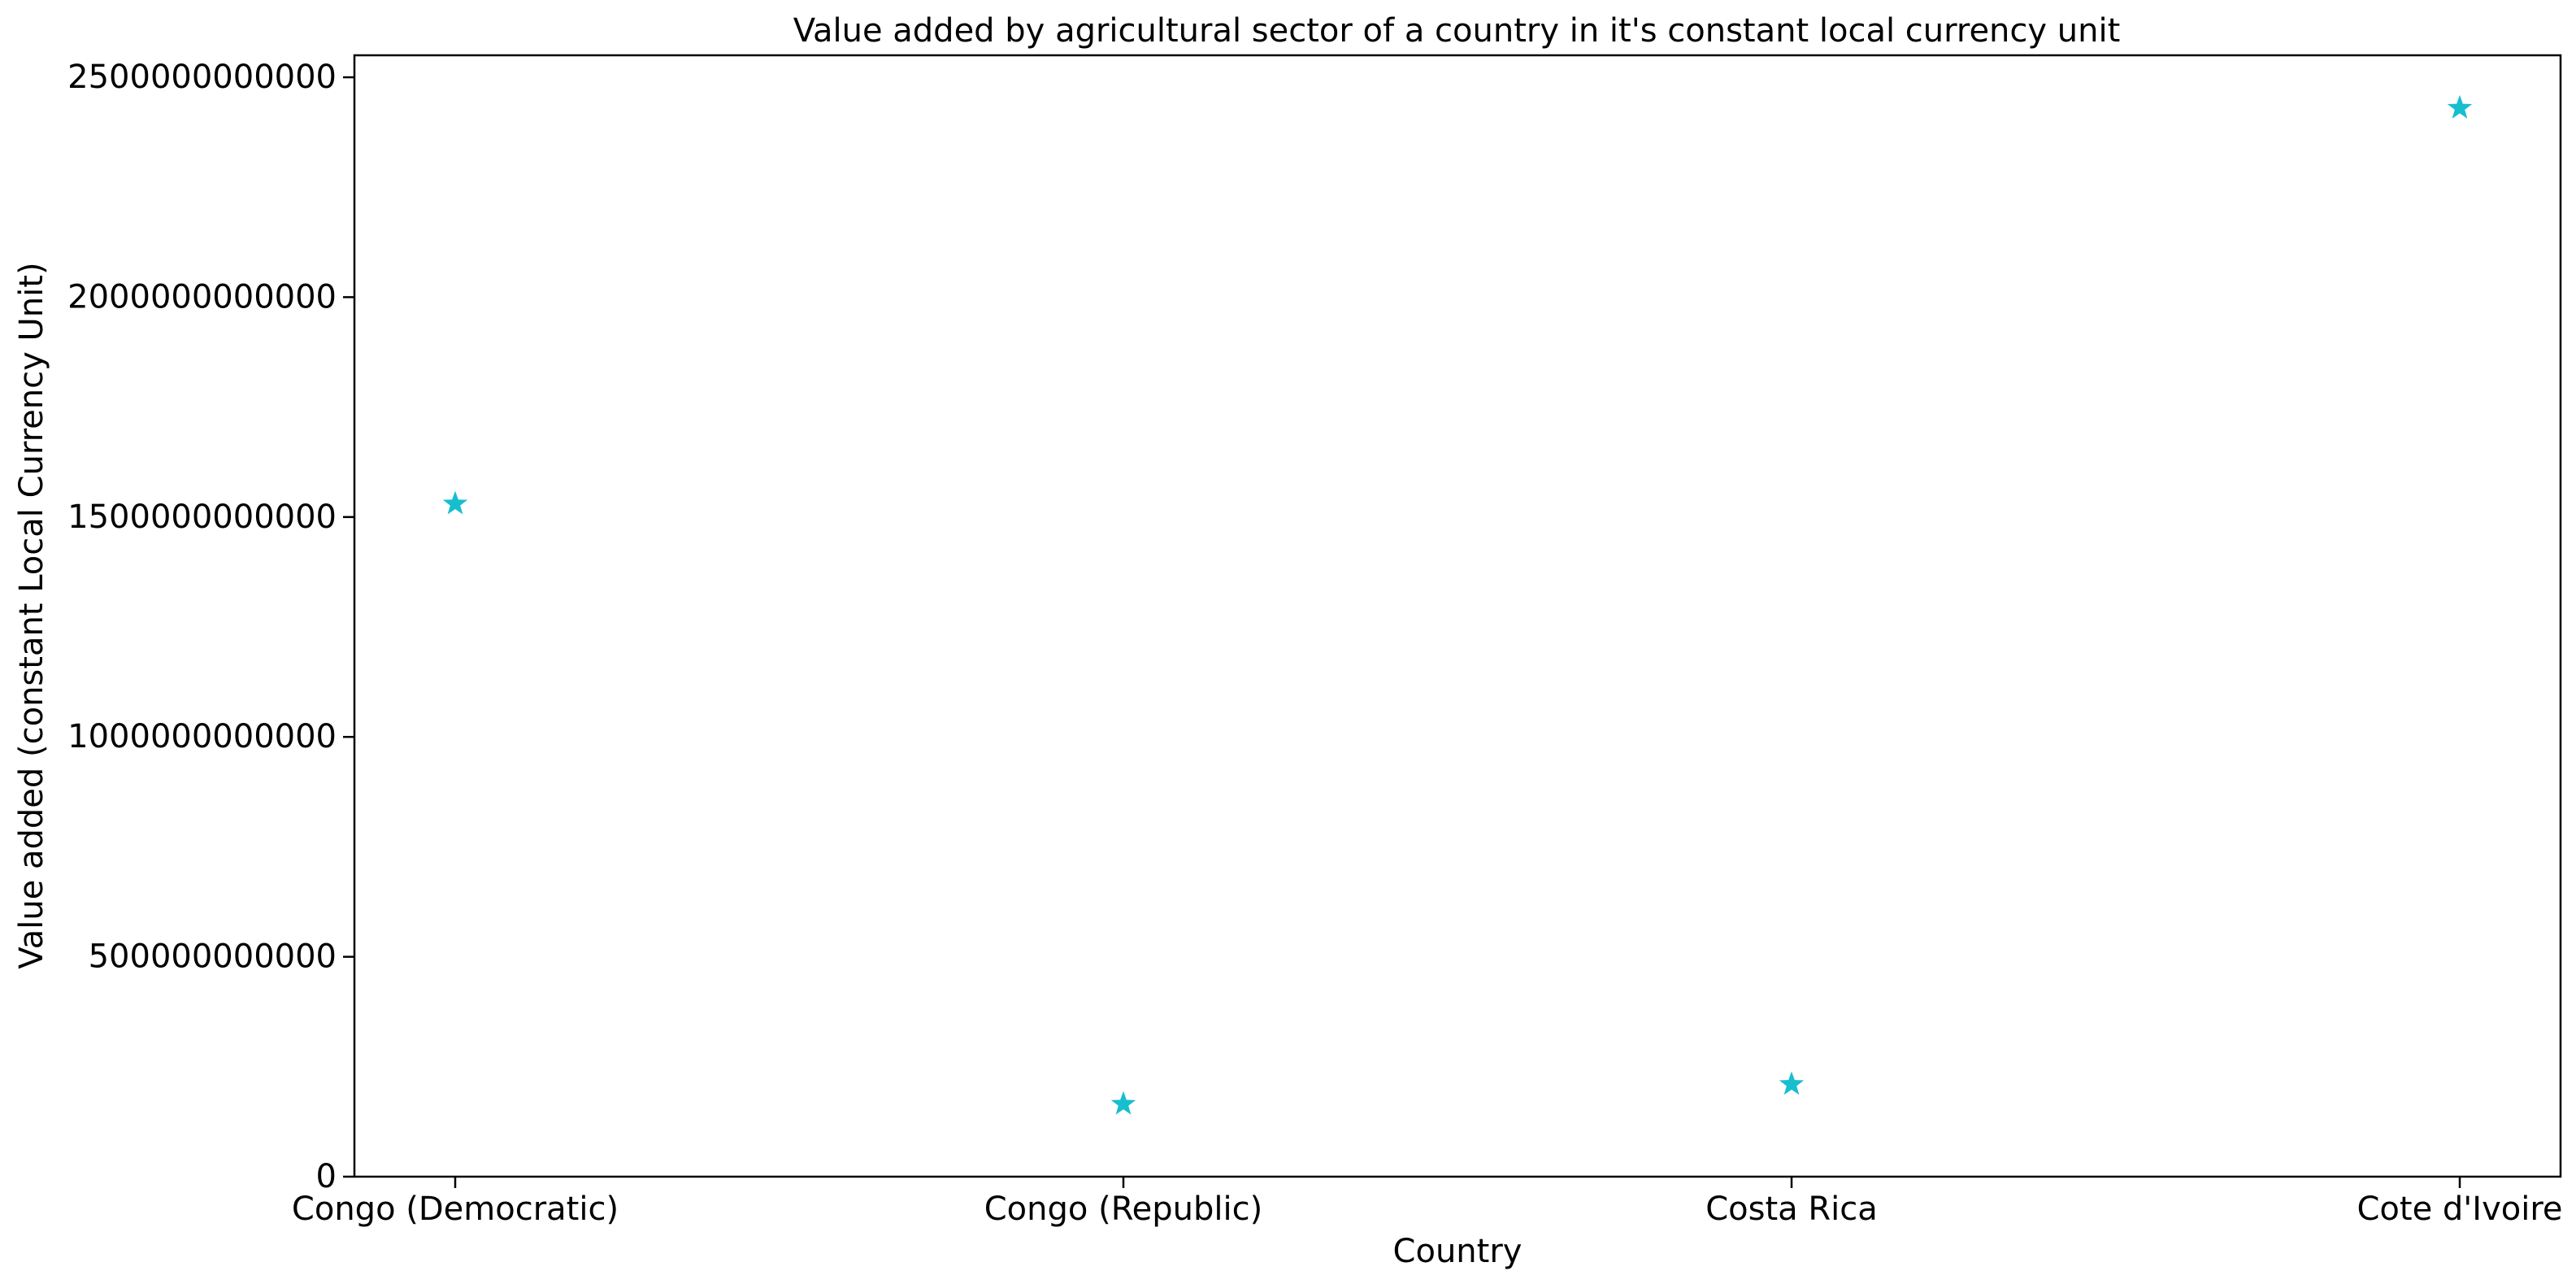  I want to click on y-tick-label: 2000000000000, so click(202, 297).